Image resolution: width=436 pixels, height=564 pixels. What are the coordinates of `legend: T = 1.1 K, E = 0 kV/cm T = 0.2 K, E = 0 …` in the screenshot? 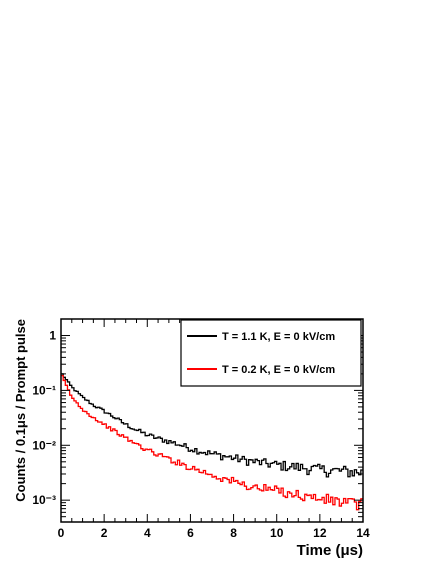 It's located at (271, 353).